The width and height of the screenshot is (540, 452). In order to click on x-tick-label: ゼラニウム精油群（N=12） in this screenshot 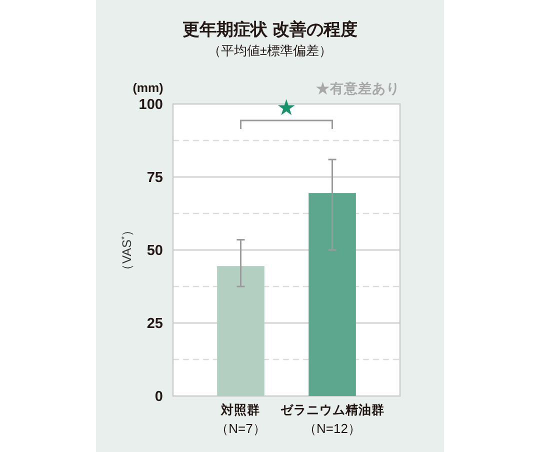, I will do `click(332, 419)`.